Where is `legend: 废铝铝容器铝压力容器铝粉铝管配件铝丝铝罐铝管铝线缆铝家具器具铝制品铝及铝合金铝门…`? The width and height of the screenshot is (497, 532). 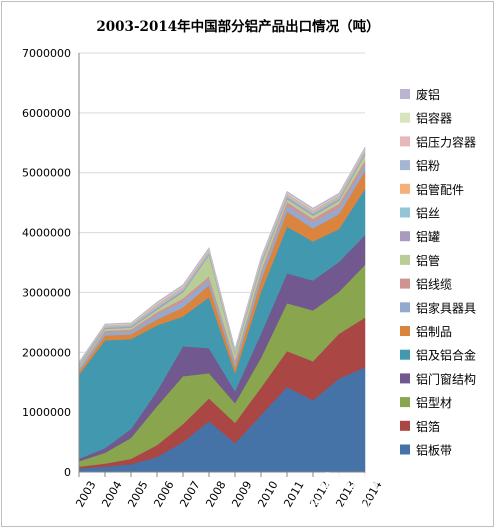 legend: 废铝铝容器铝压力容器铝粉铝管配件铝丝铝罐铝管铝线缆铝家具器具铝制品铝及铝合金铝门… is located at coordinates (438, 272).